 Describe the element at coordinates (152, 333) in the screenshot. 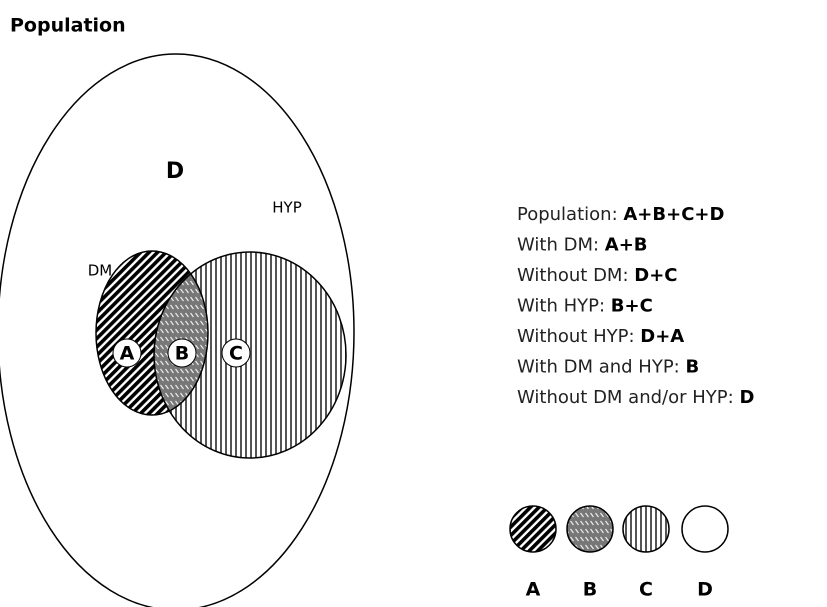

I see `dm-outline` at that location.